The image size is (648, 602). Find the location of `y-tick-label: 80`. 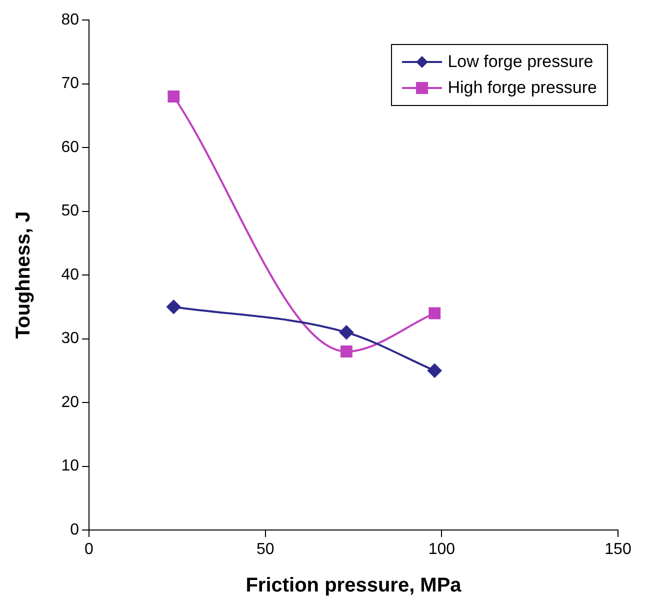

y-tick-label: 80 is located at coordinates (70, 19).